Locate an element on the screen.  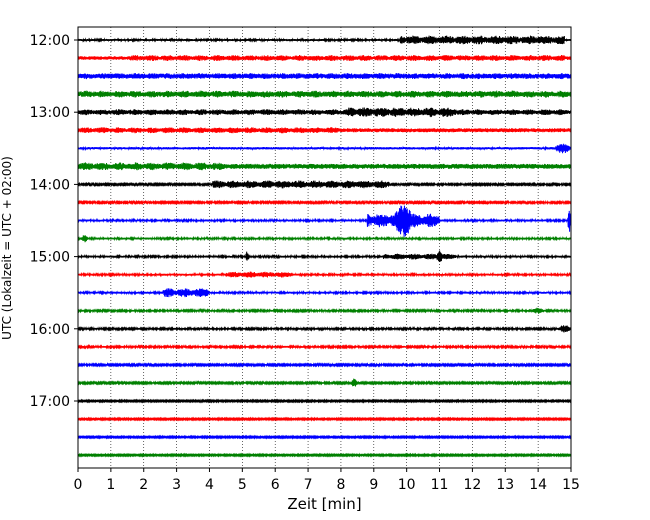
x-axis-ticks: 0 1 2 3 4 5 6 7 8 9 10 11 12 13 14 15 is located at coordinates (327, 480).